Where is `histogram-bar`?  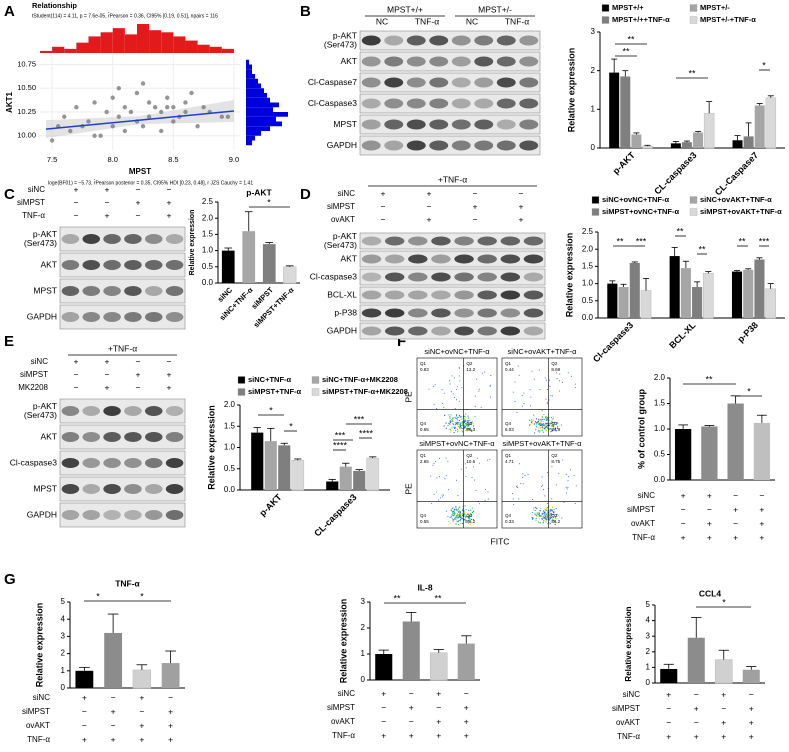 histogram-bar is located at coordinates (255, 90).